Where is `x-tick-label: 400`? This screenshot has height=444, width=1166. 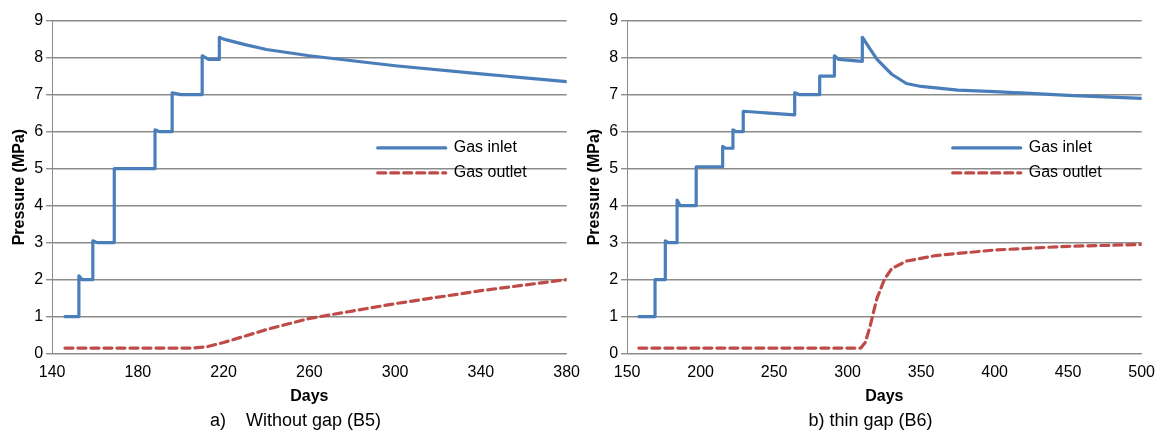 x-tick-label: 400 is located at coordinates (995, 371).